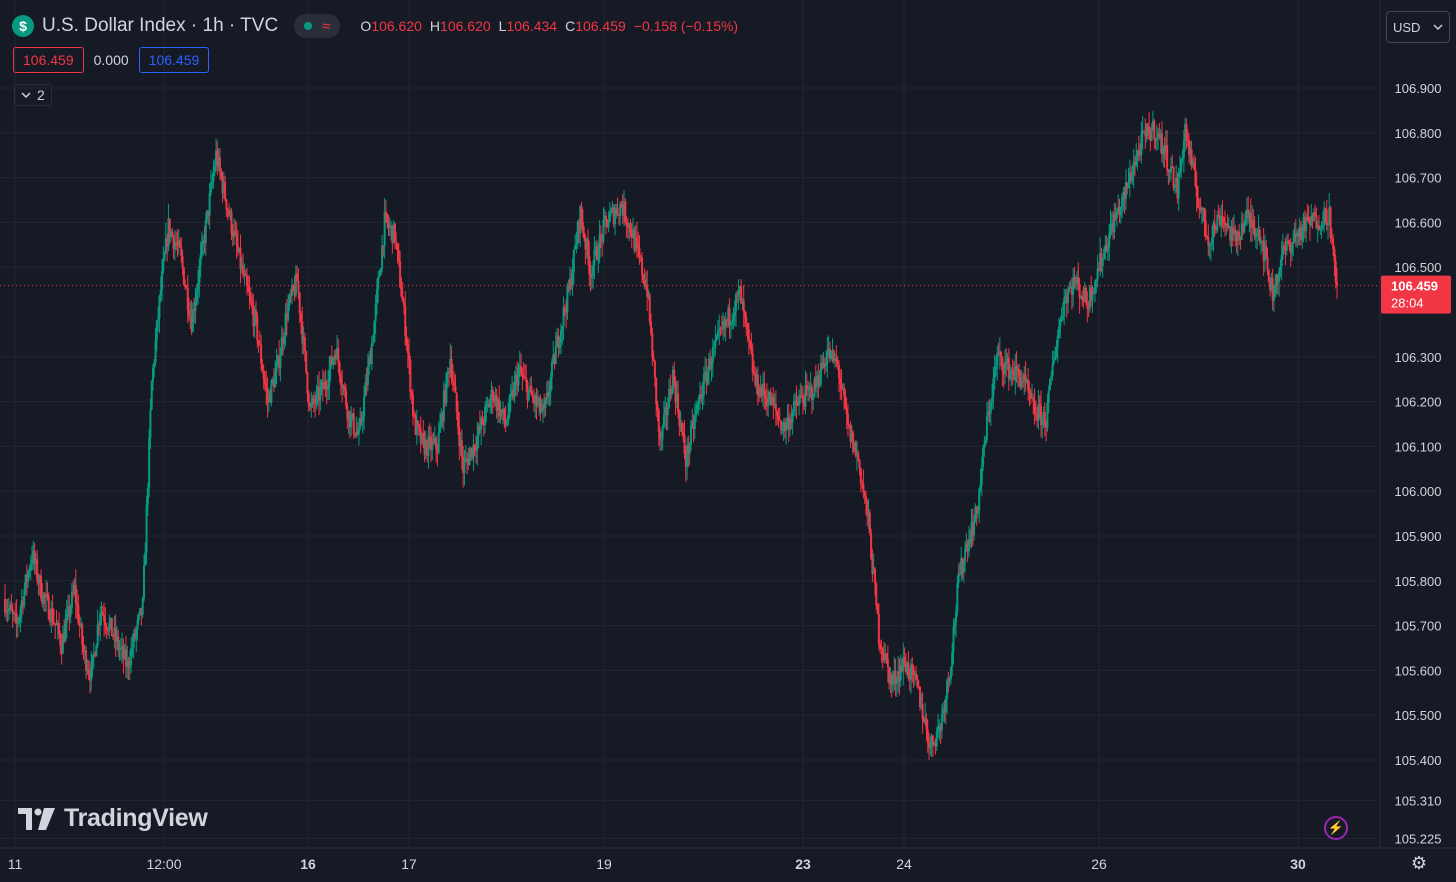 Image resolution: width=1456 pixels, height=882 pixels. Describe the element at coordinates (1336, 828) in the screenshot. I see `lightning-icon: ⚡` at that location.